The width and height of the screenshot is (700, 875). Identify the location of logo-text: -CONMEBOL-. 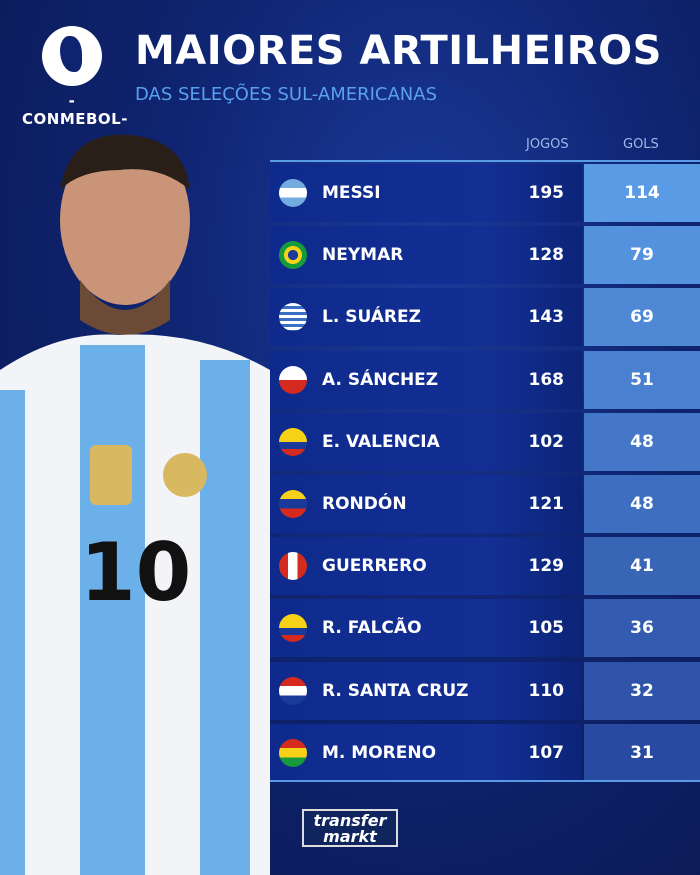
(75, 110).